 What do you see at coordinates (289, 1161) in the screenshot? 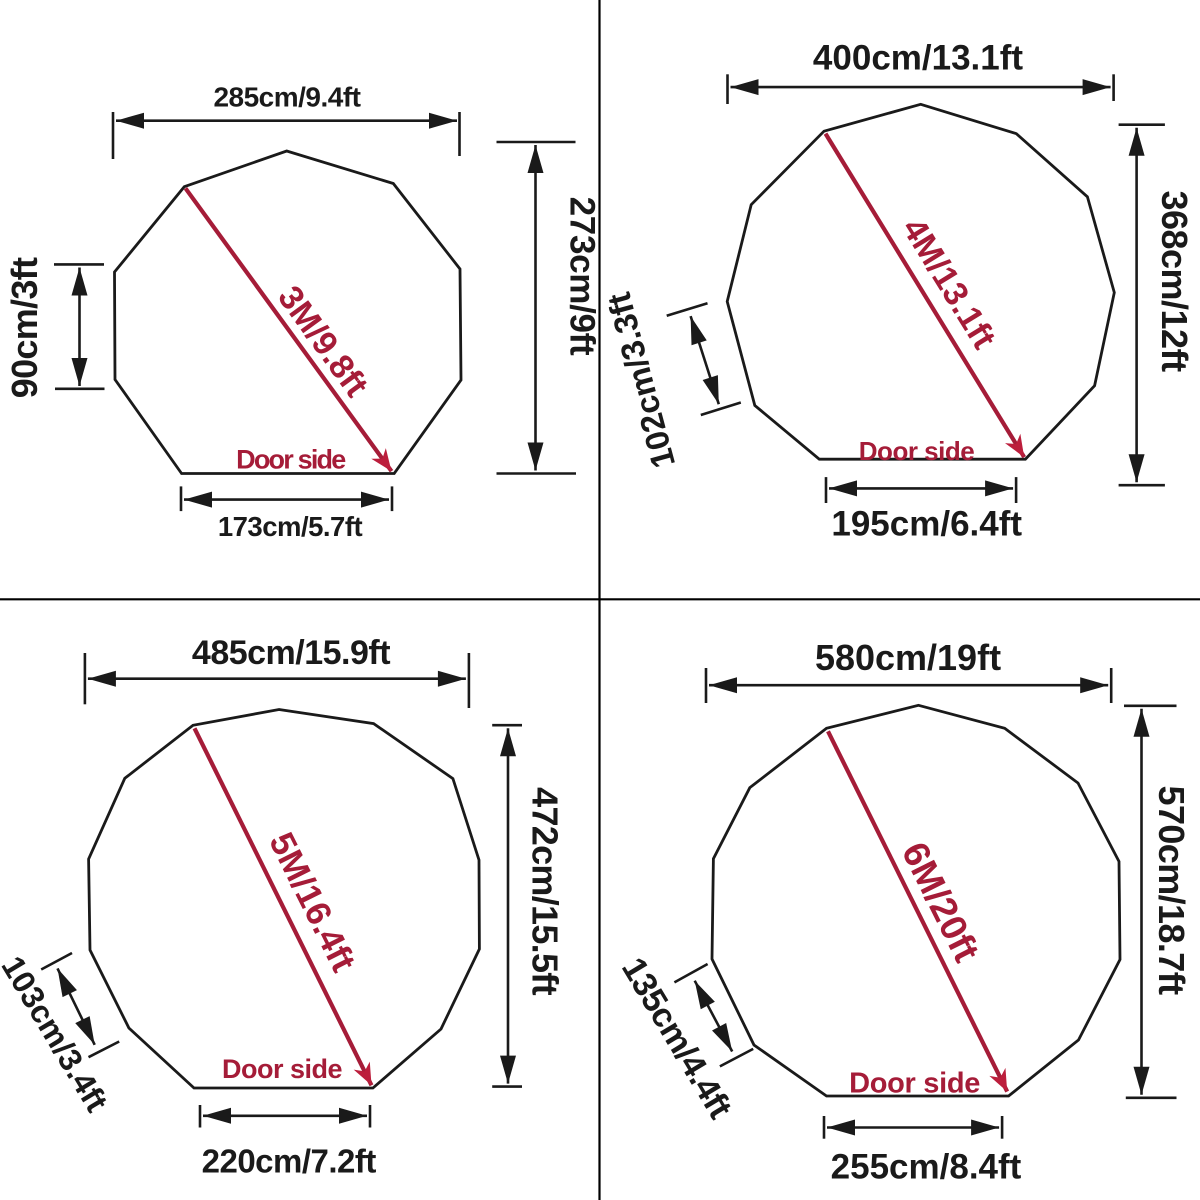
I see `svg-text: 220cm/7.2ft` at bounding box center [289, 1161].